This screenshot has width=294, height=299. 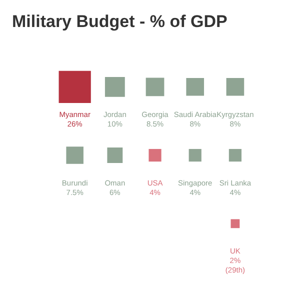 I want to click on text: Military Budget - % of GDP, so click(x=119, y=21).